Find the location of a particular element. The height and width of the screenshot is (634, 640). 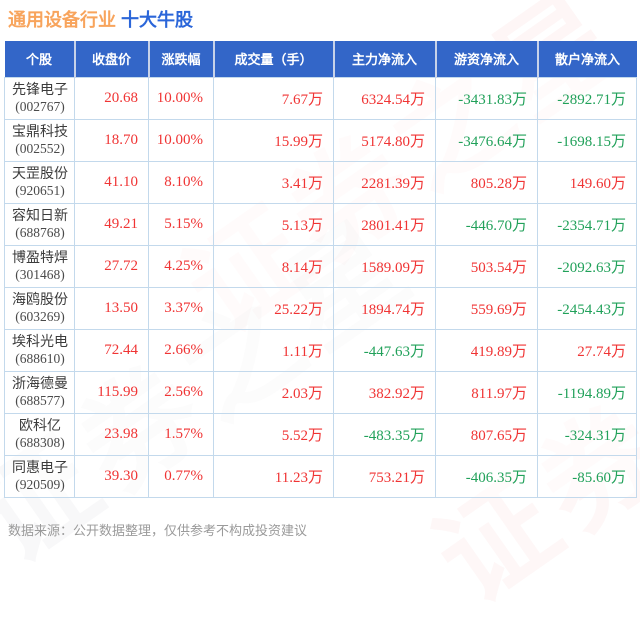

change-percent-cell: 3.37% is located at coordinates (181, 308).